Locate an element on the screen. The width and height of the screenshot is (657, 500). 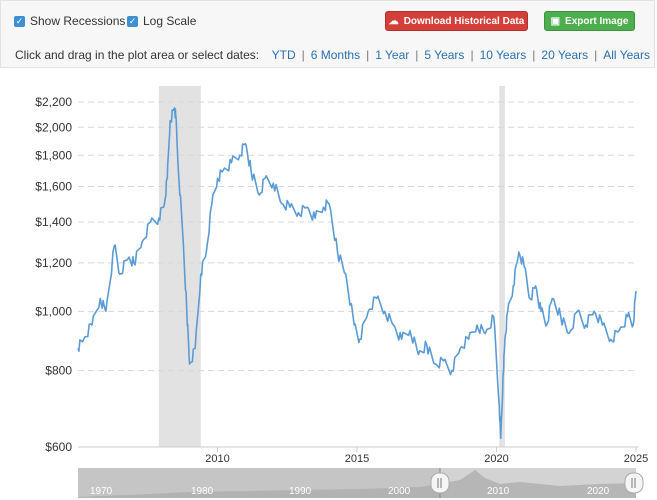
navigator-year-label: 1980 is located at coordinates (202, 491).